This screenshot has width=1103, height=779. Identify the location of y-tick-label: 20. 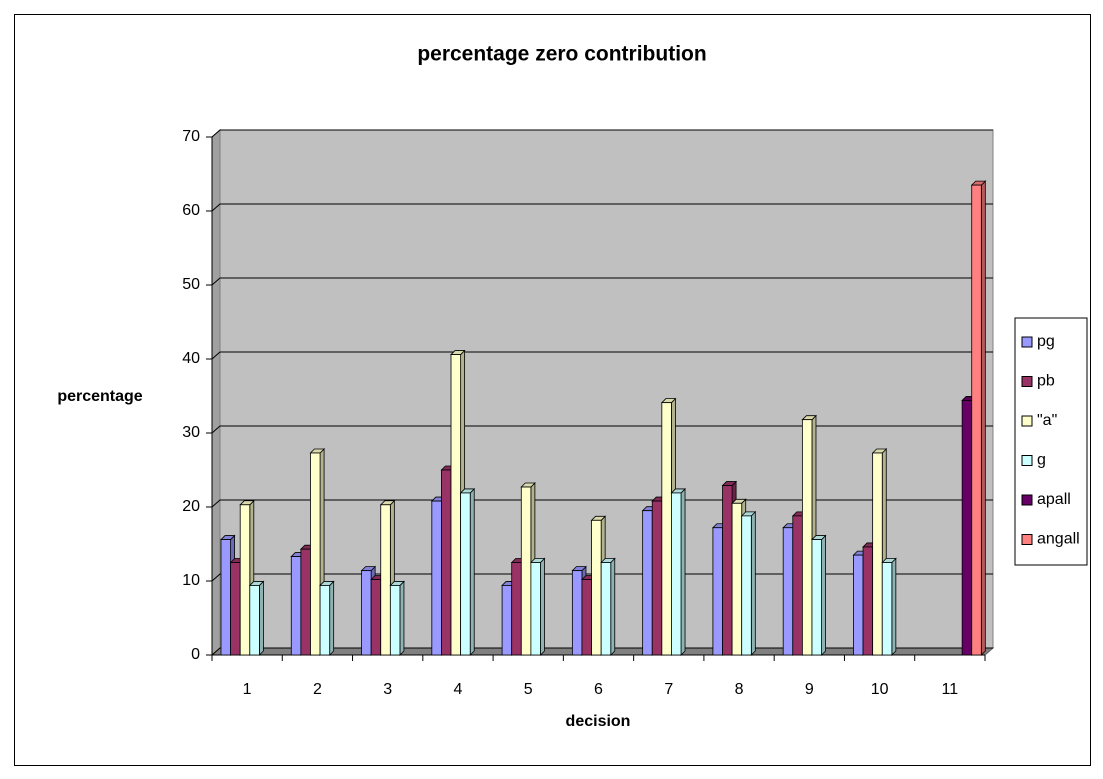
(191, 506).